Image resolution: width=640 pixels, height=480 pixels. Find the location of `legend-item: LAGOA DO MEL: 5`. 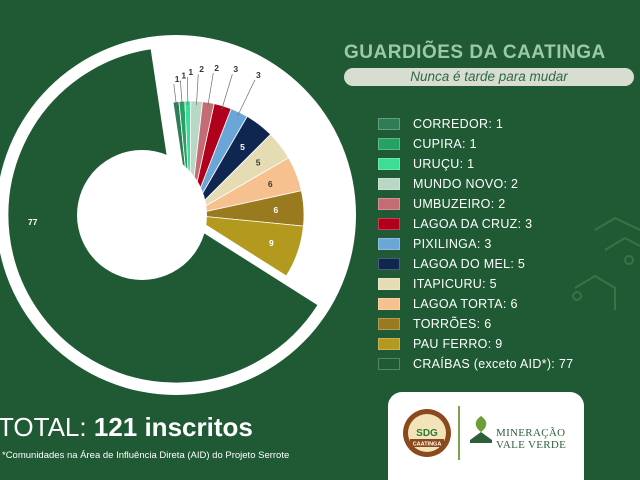

legend-item: LAGOA DO MEL: 5 is located at coordinates (503, 264).